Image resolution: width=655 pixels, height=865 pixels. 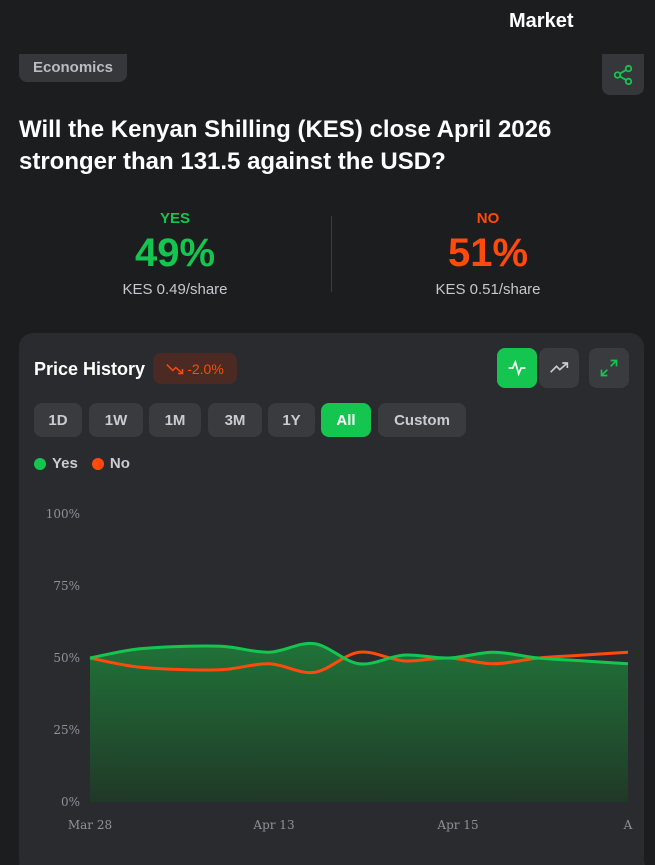 I want to click on trend-chart-button, so click(x=559, y=368).